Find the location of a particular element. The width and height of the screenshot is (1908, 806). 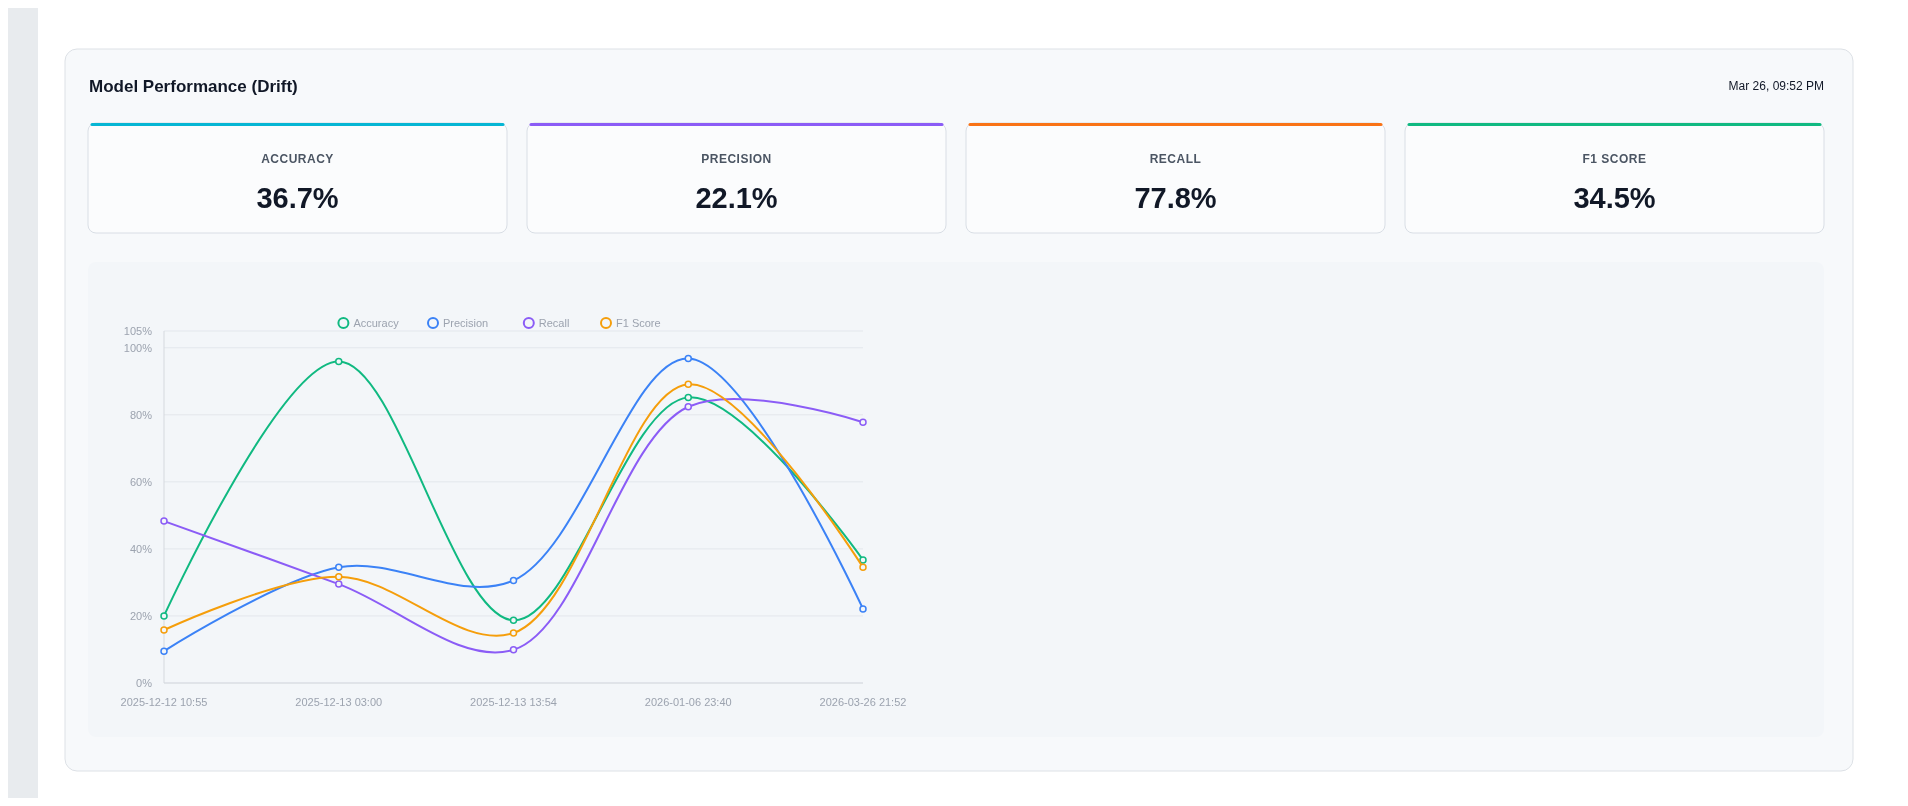

y-tick-label: 60% is located at coordinates (141, 481).